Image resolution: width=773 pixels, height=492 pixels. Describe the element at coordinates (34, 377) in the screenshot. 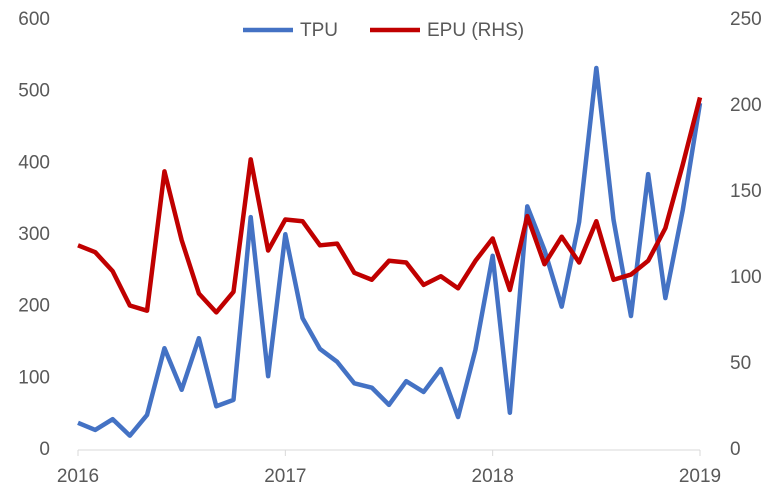

I see `y-tick-label: 100` at that location.